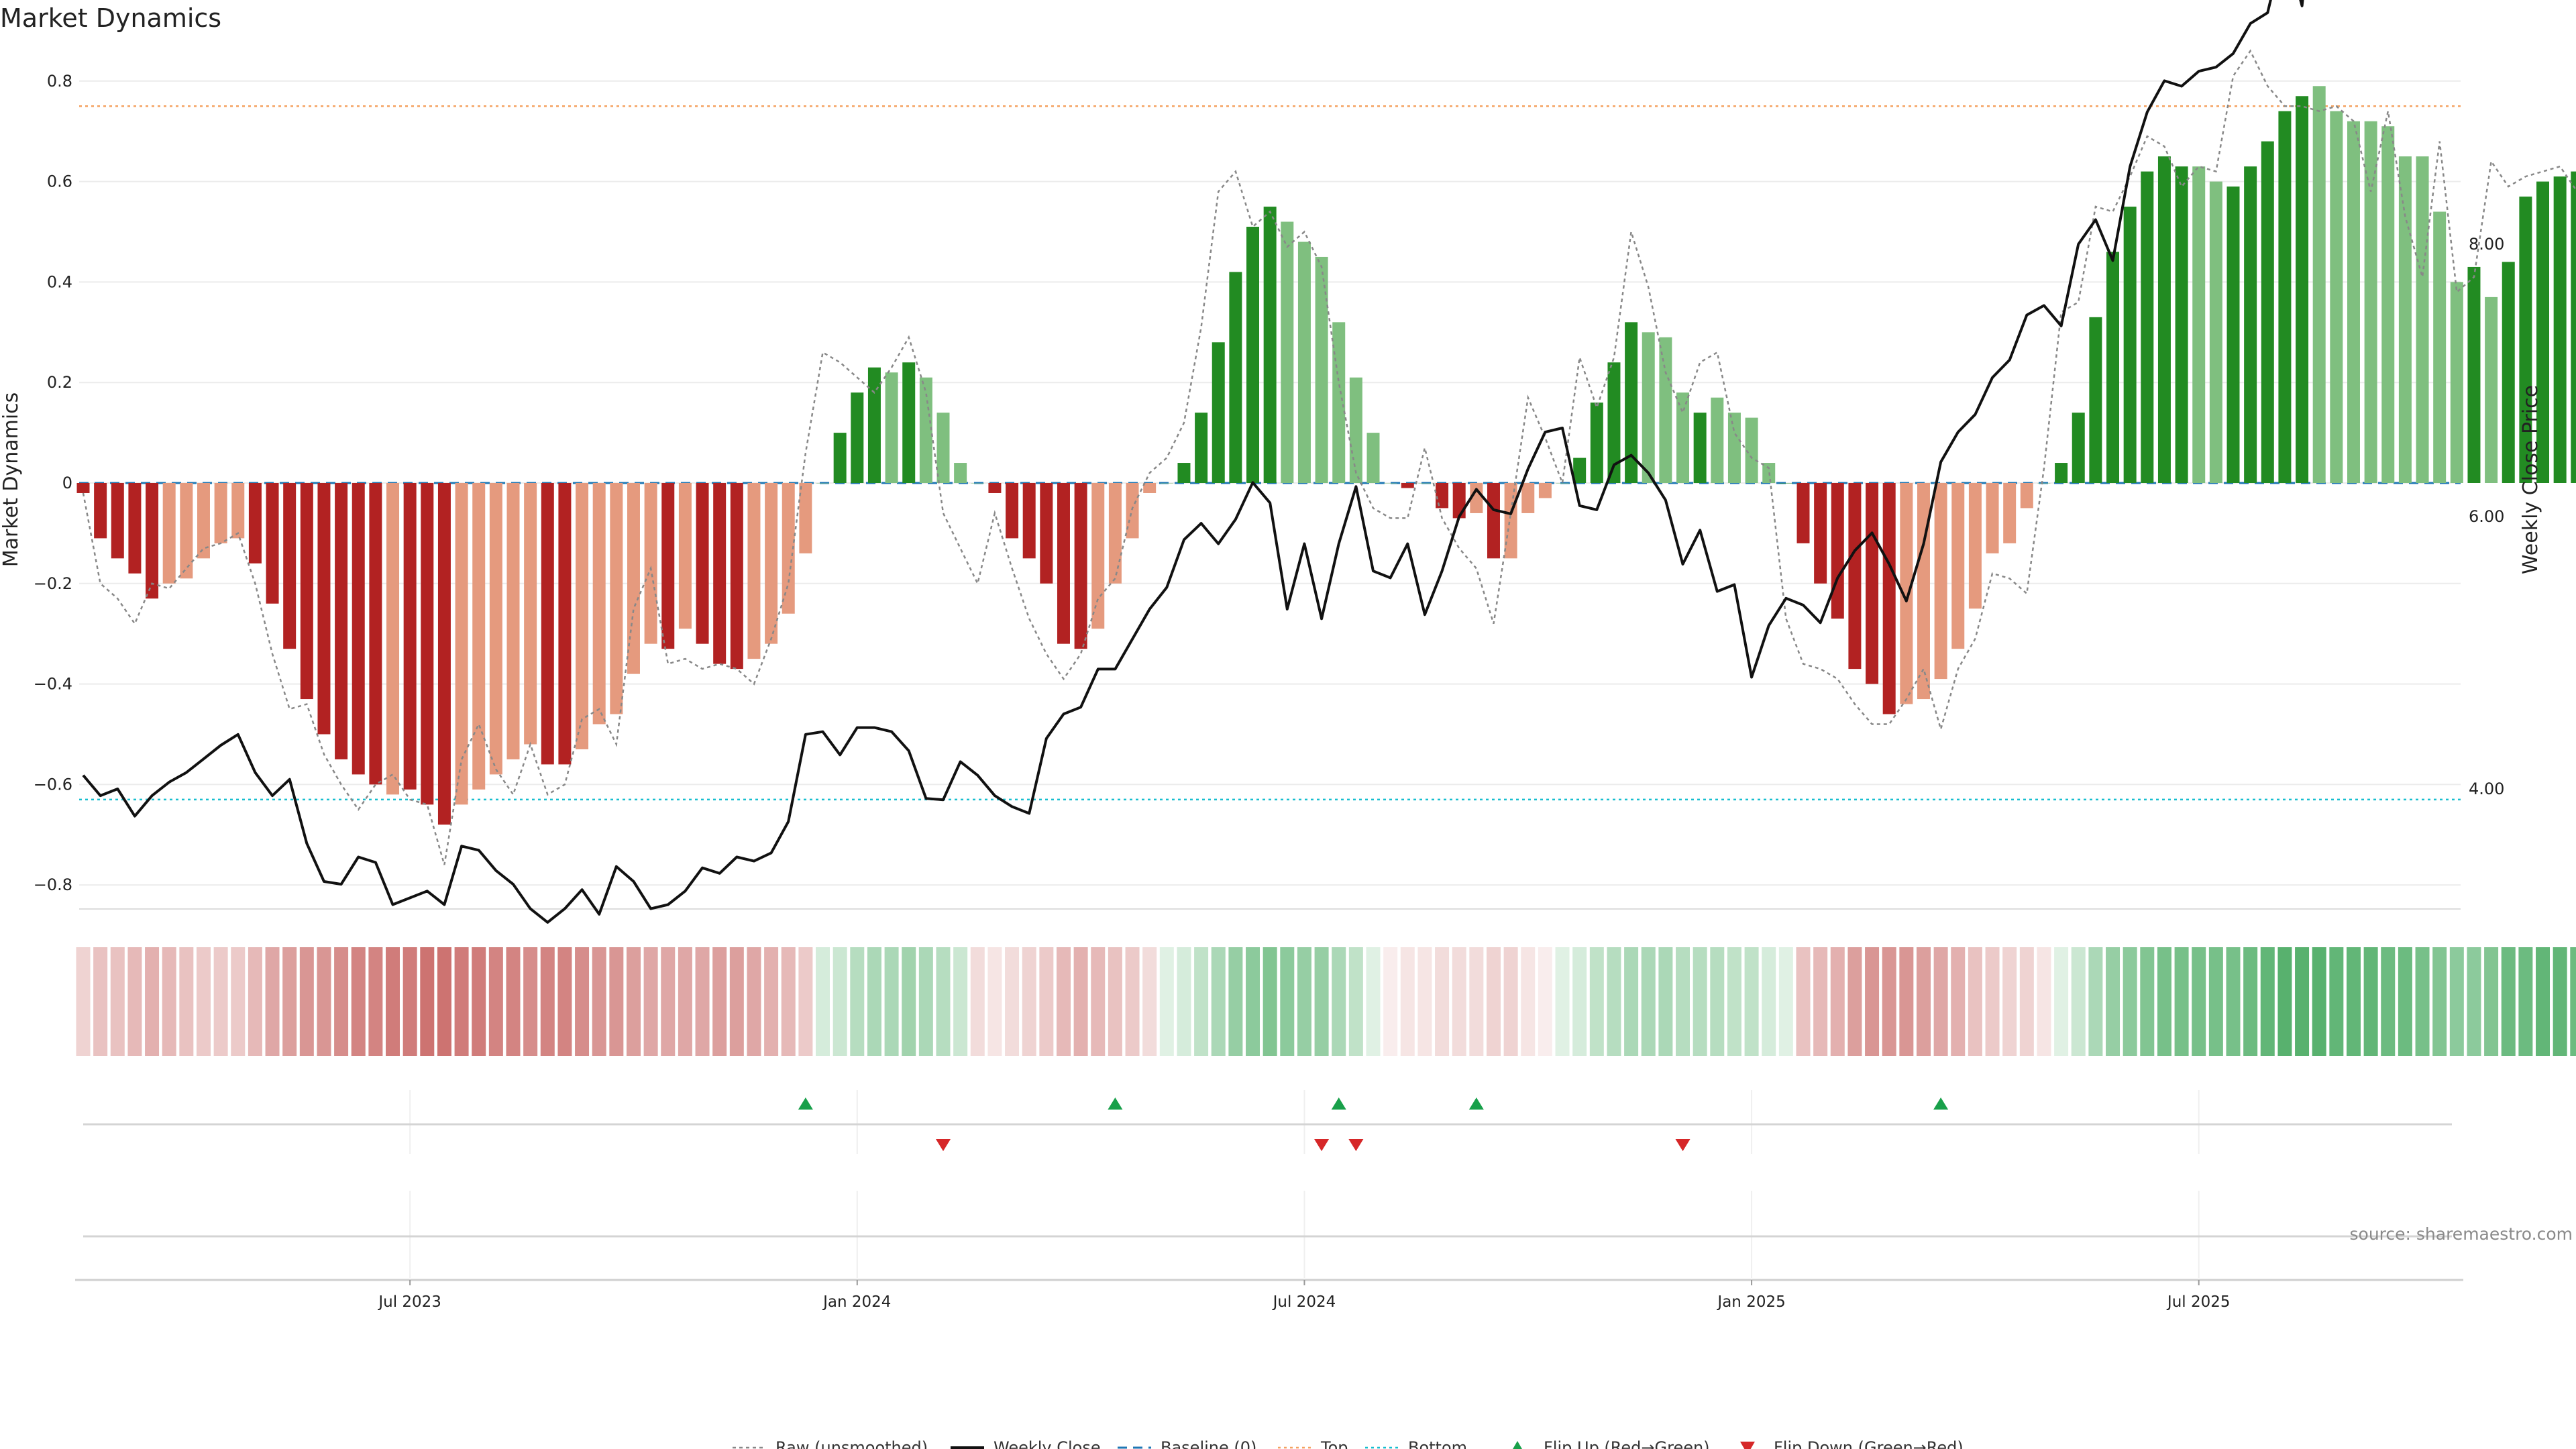  I want to click on legend-label: Flip Down (Green→Red), so click(1869, 1443).